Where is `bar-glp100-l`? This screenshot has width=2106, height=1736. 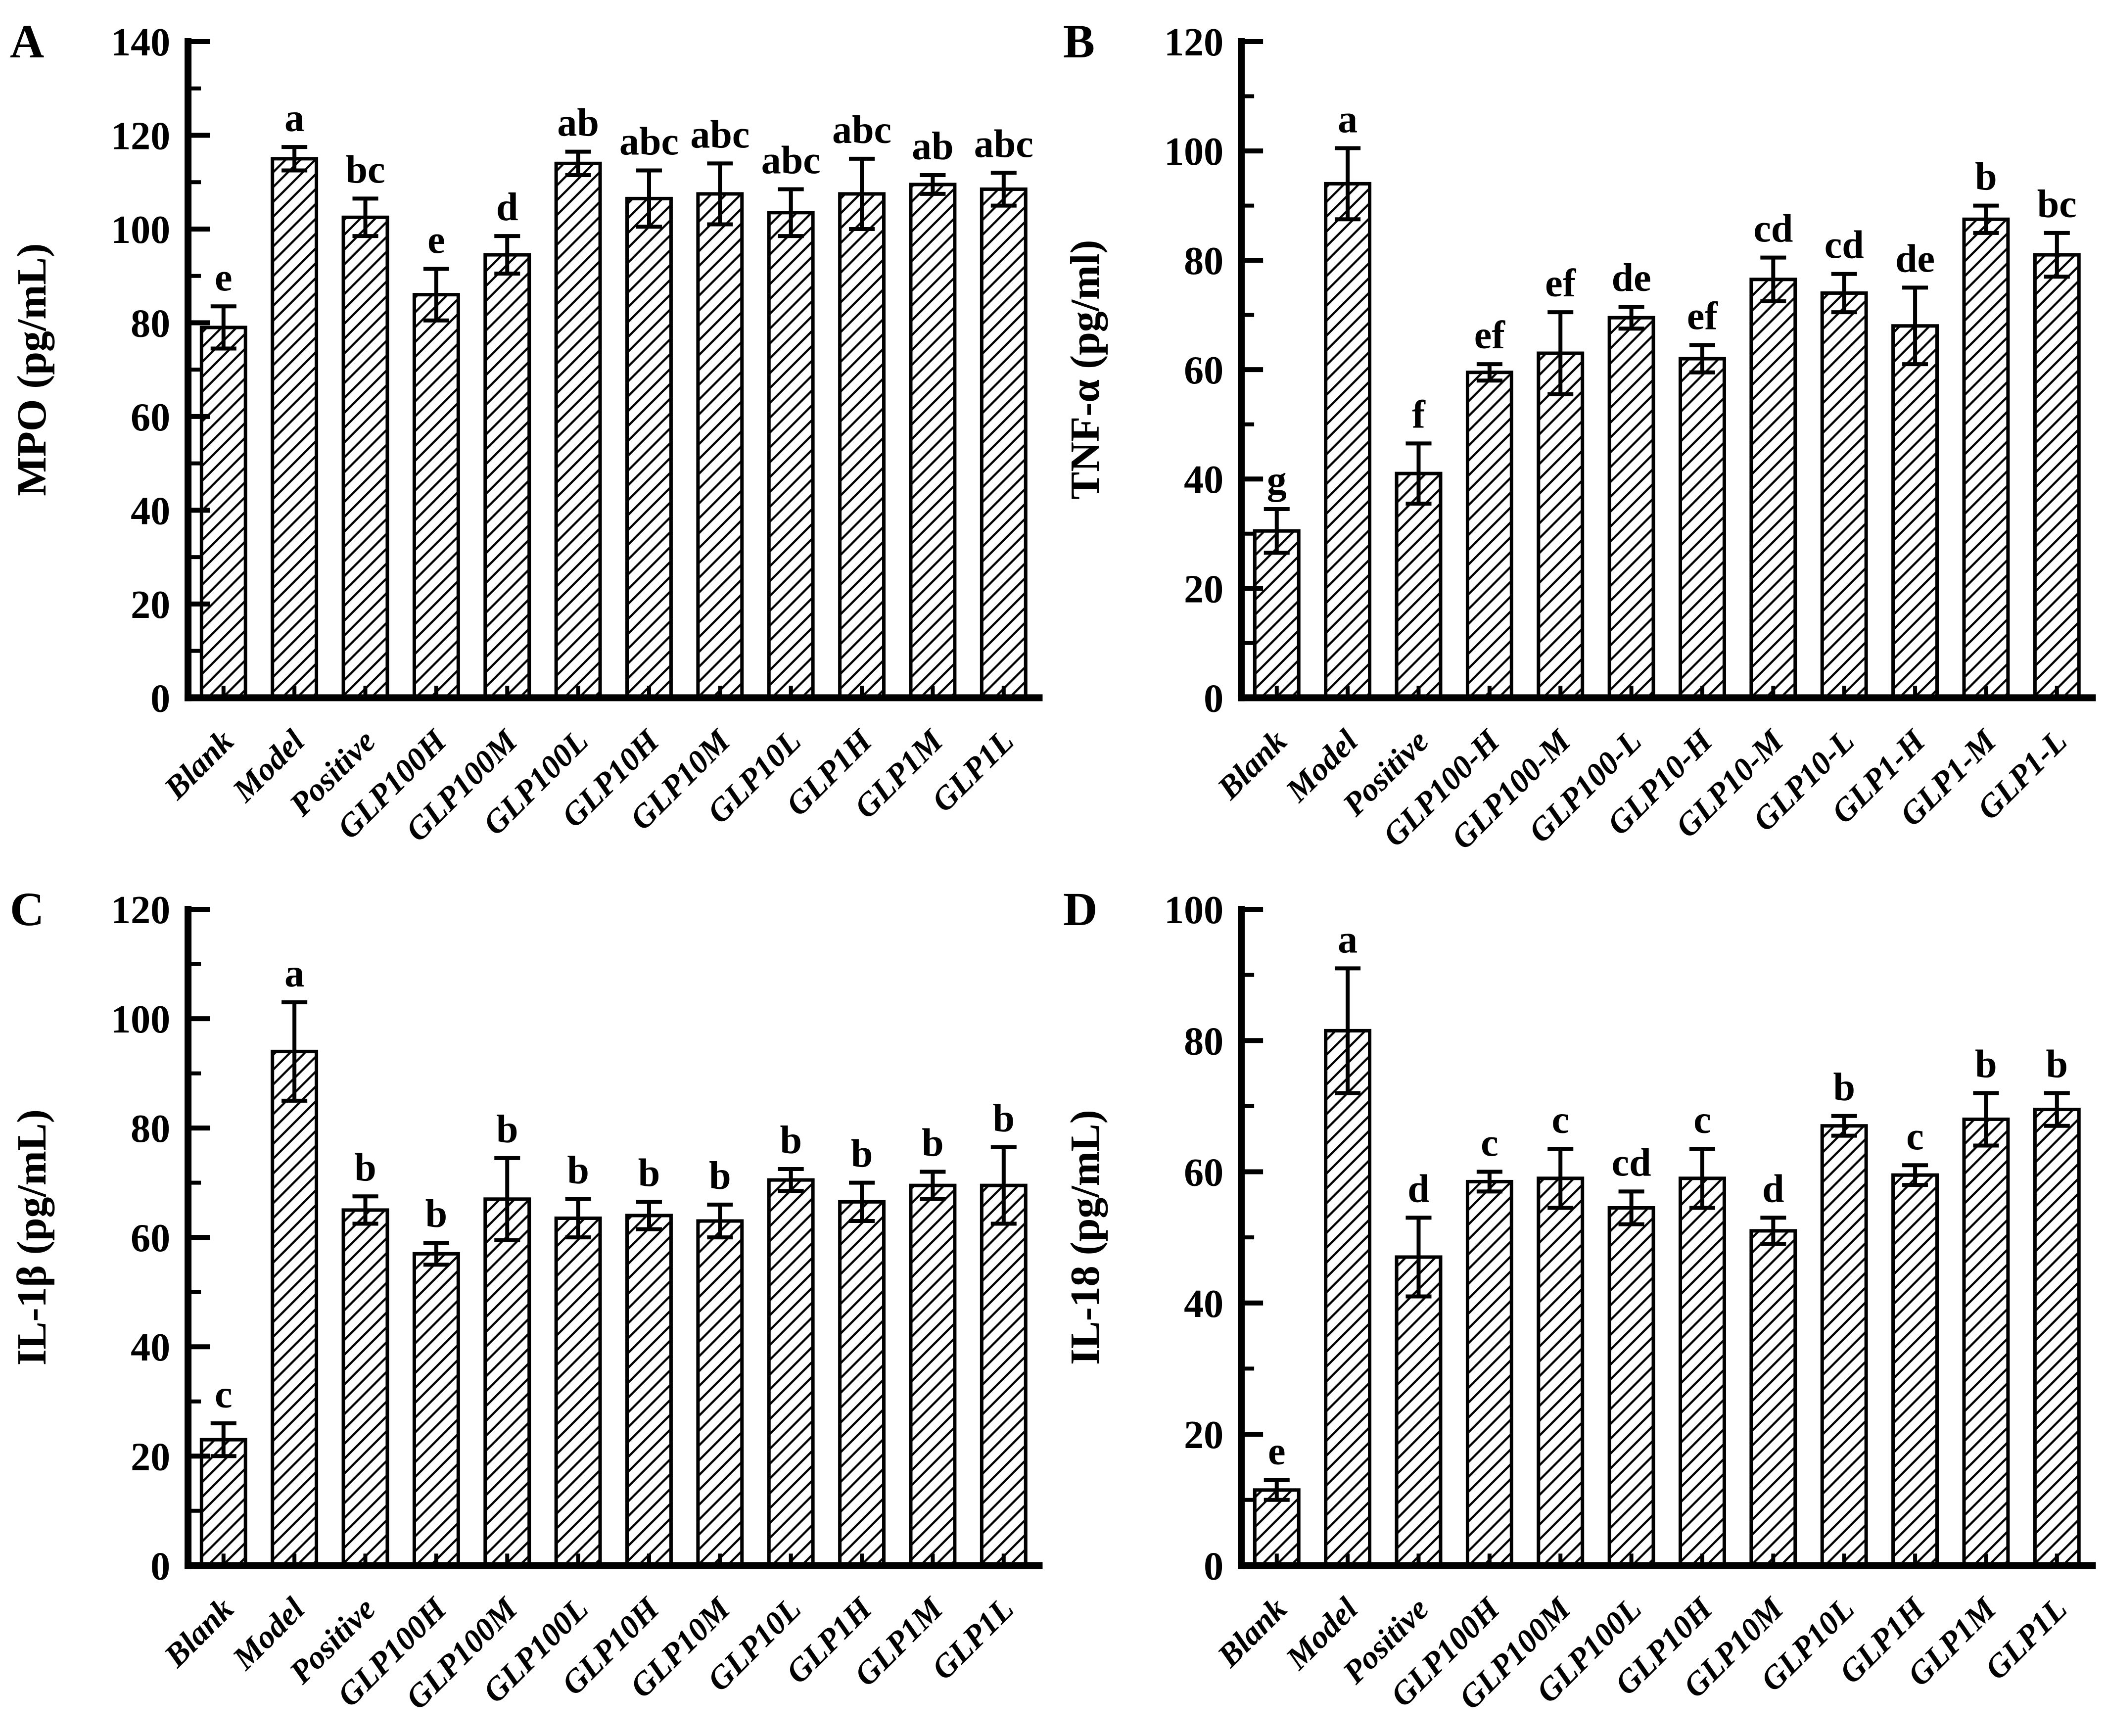
bar-glp100-l is located at coordinates (1631, 508).